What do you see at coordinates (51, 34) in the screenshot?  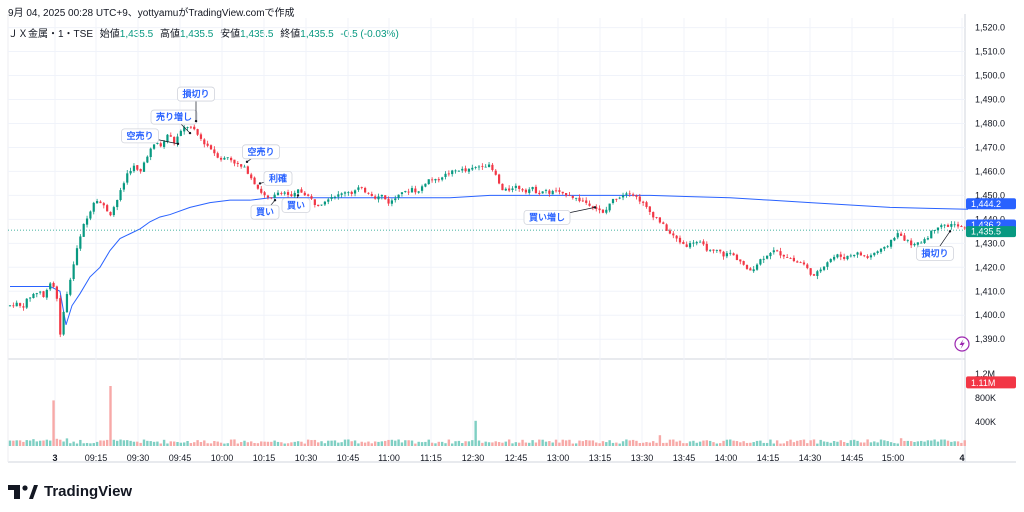 I see `symbol-label: ＪＸ金属・1・TSE` at bounding box center [51, 34].